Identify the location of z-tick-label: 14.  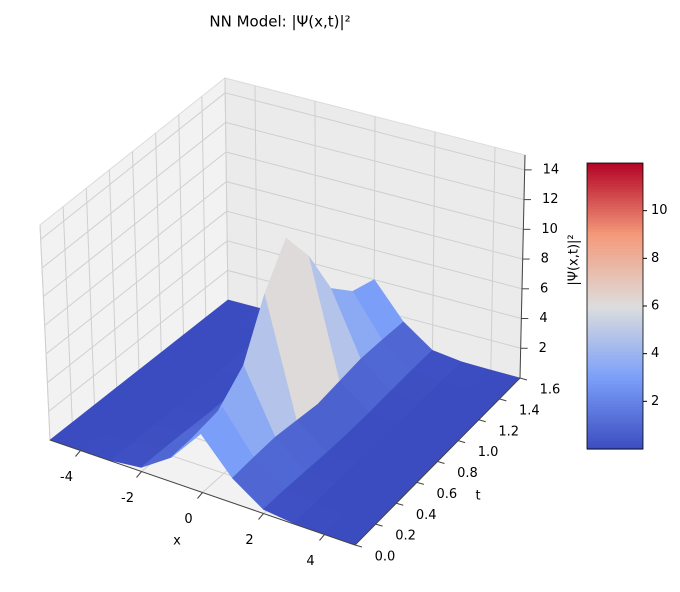
(551, 169).